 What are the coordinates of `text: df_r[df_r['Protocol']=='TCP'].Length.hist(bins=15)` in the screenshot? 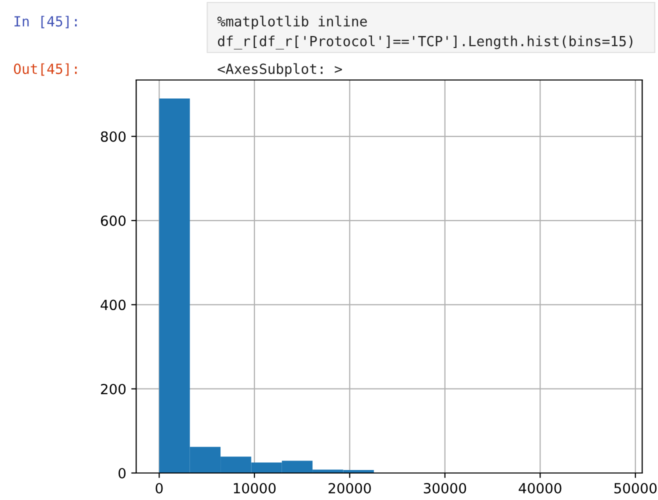 It's located at (425, 43).